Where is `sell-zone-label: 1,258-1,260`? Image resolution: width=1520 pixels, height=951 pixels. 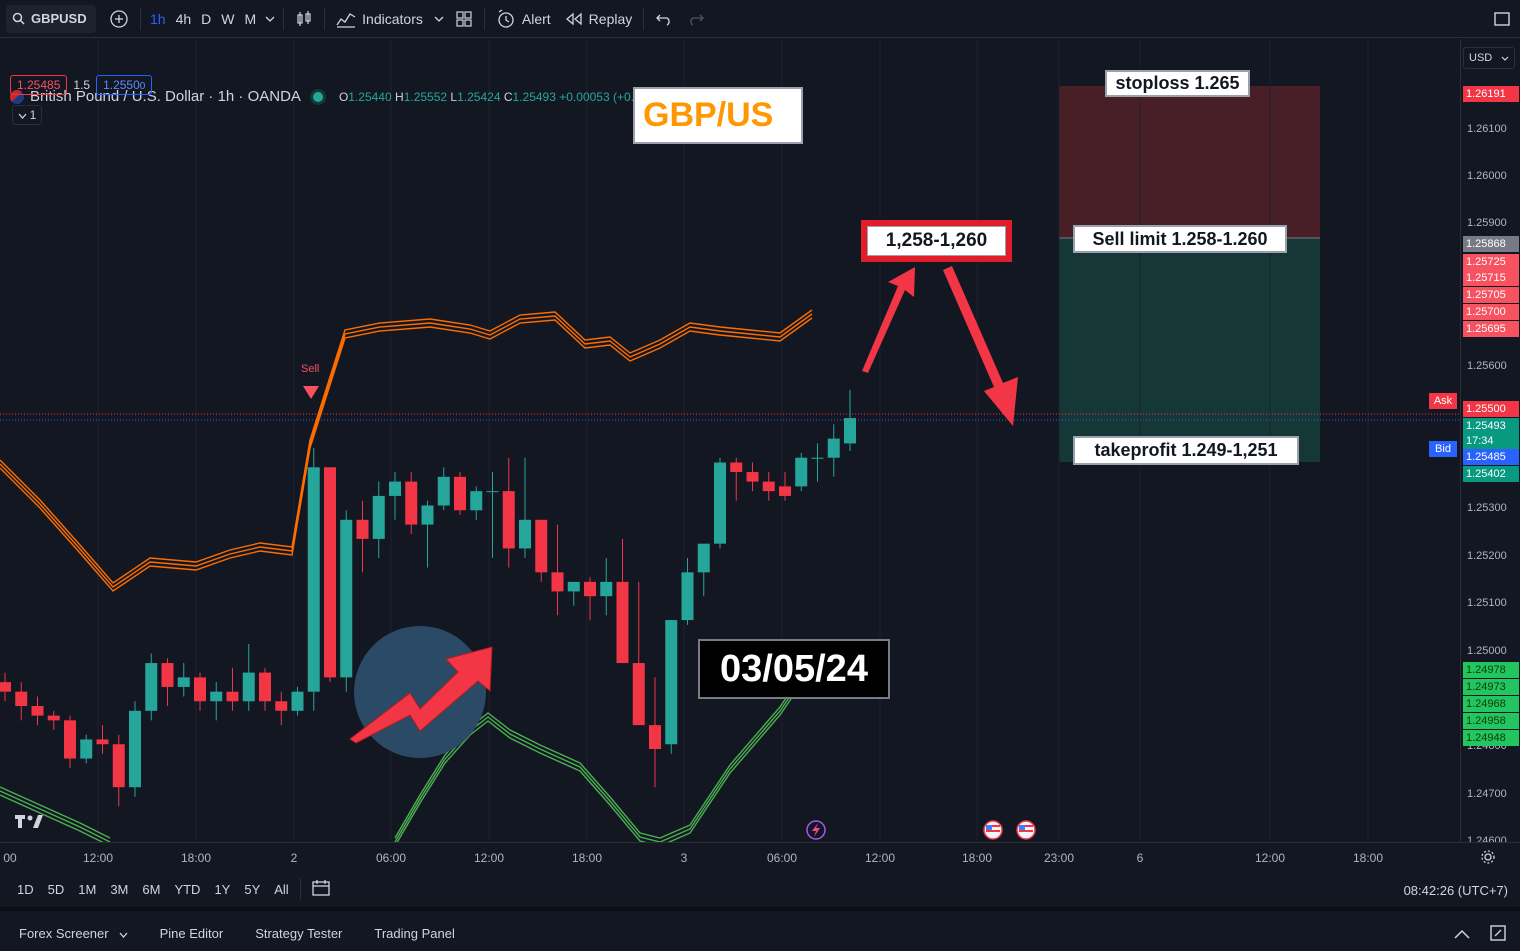
sell-zone-label: 1,258-1,260 is located at coordinates (936, 241).